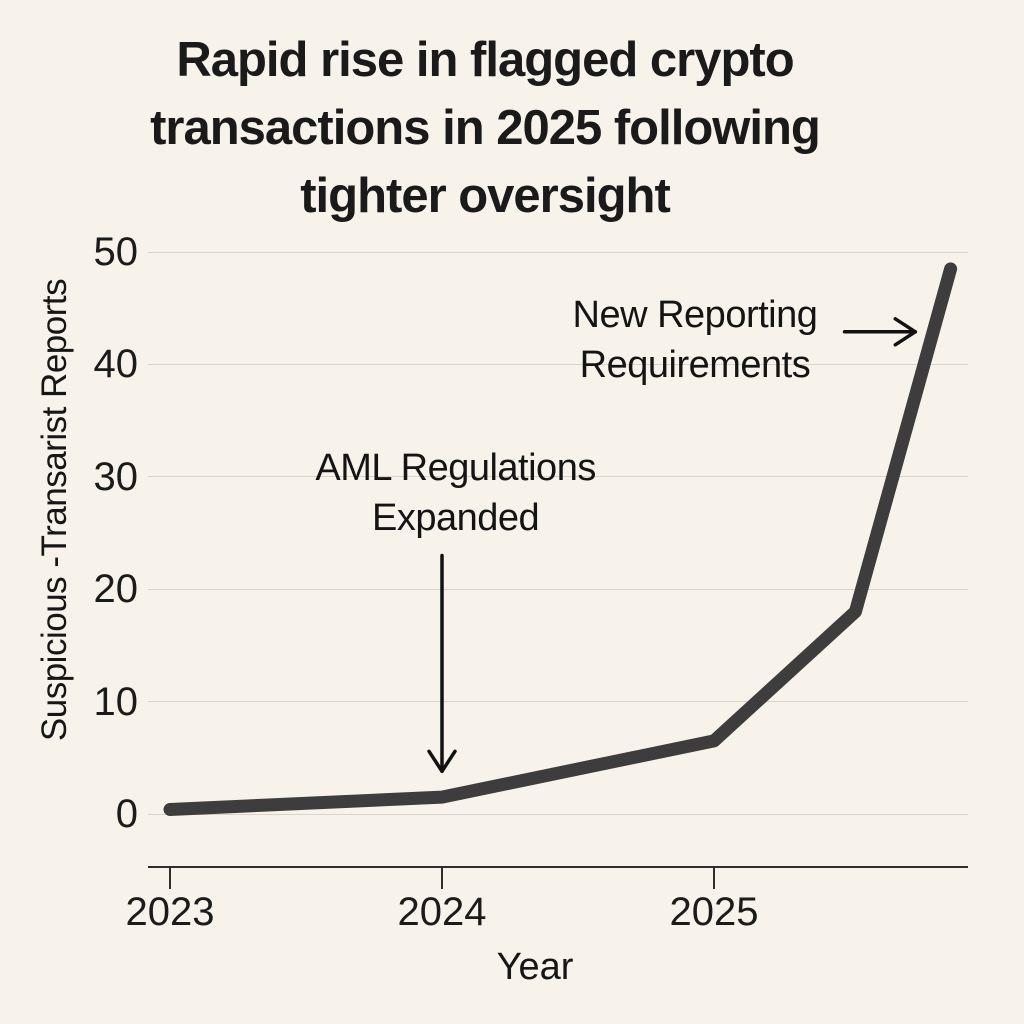  What do you see at coordinates (485, 196) in the screenshot?
I see `chart-title-line-3: tighter oversight` at bounding box center [485, 196].